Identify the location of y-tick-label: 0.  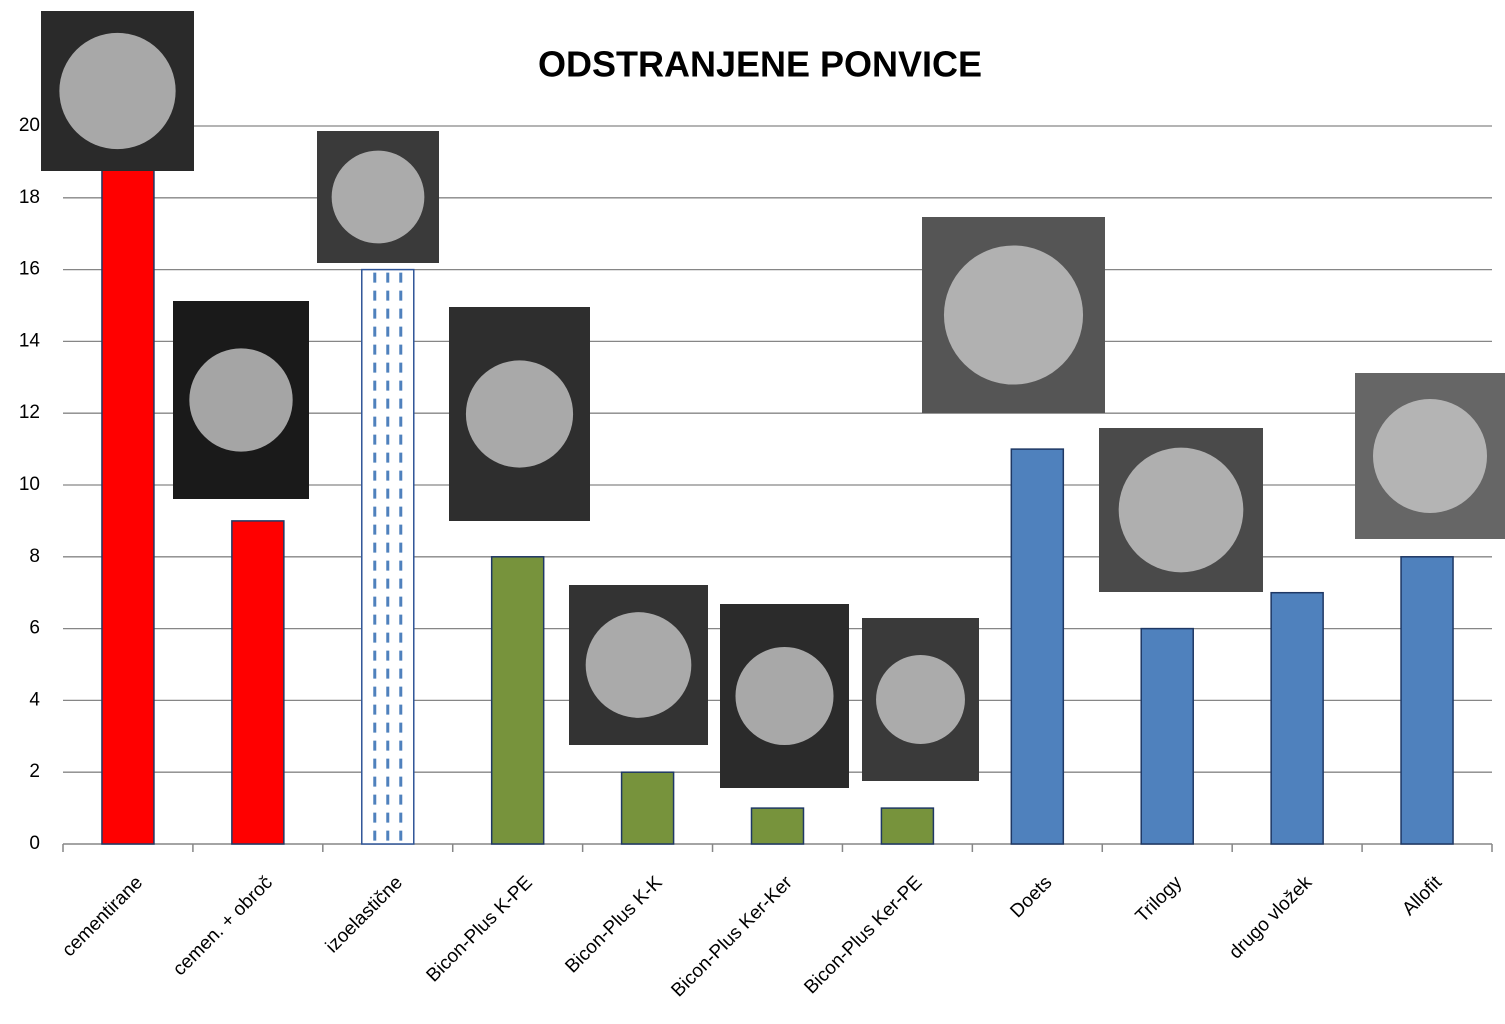
(34, 843).